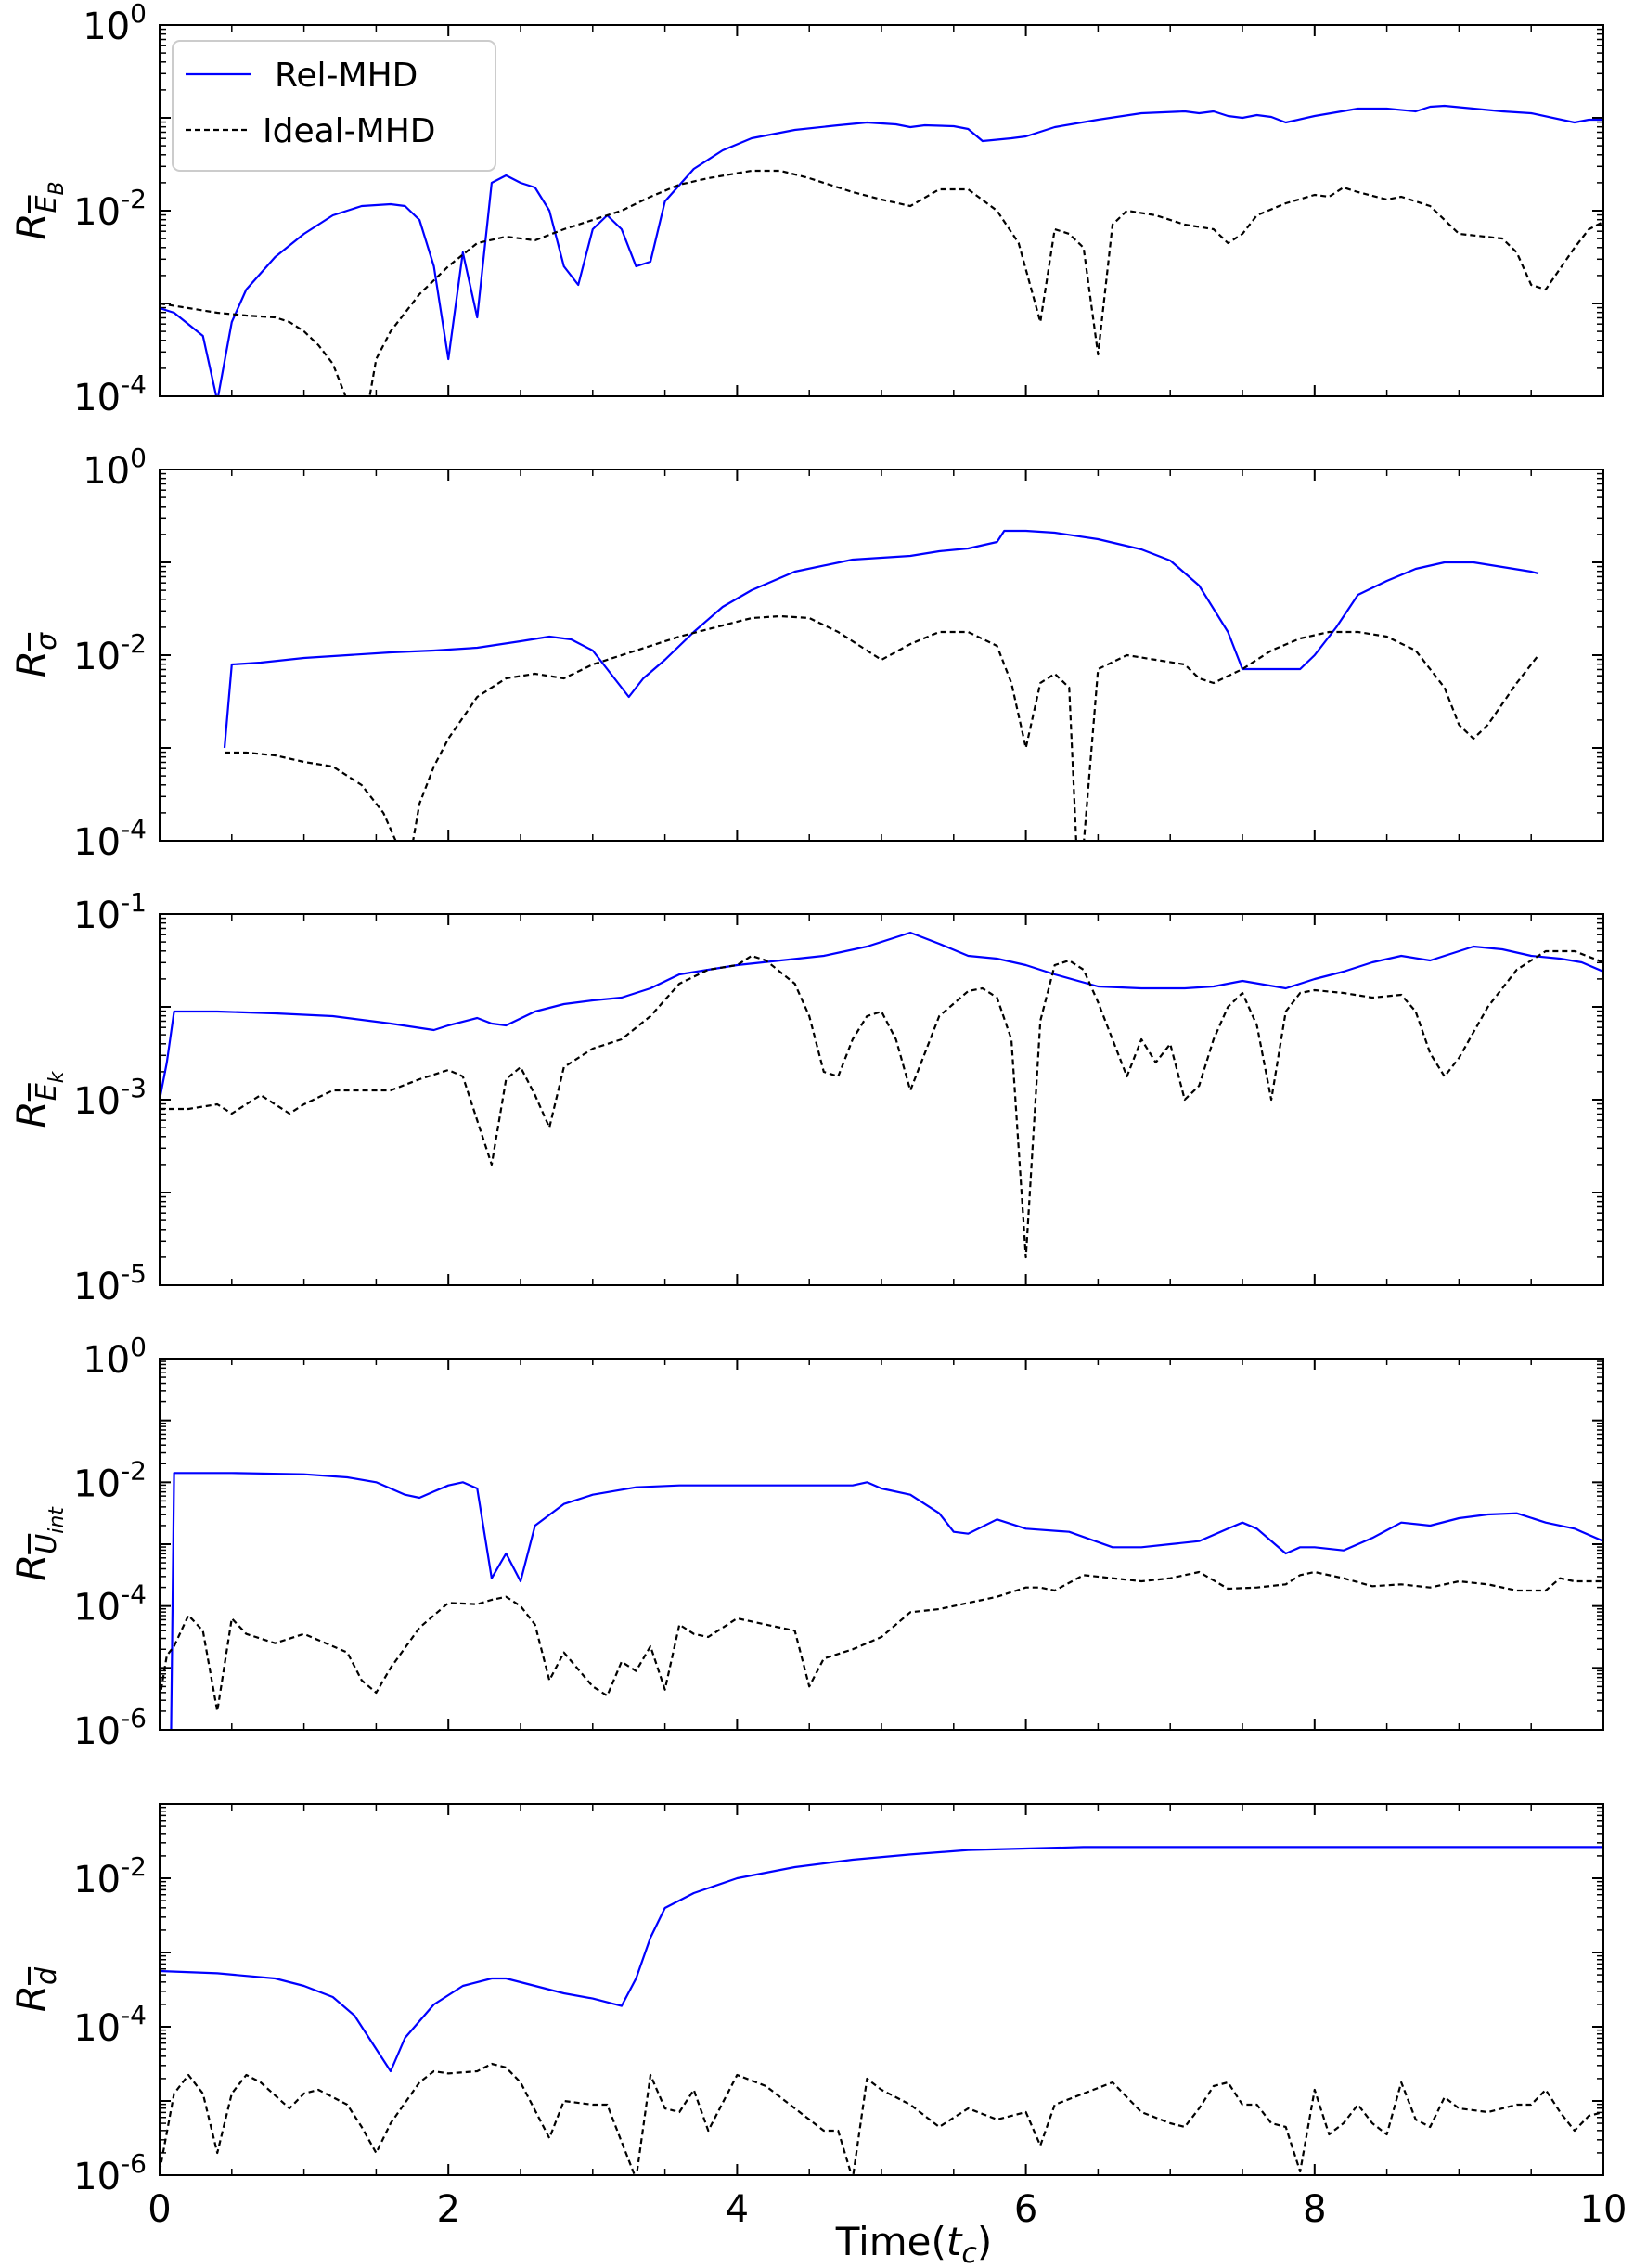 This screenshot has width=1634, height=2268. What do you see at coordinates (447, 2209) in the screenshot?
I see `x-tick-label: 2` at bounding box center [447, 2209].